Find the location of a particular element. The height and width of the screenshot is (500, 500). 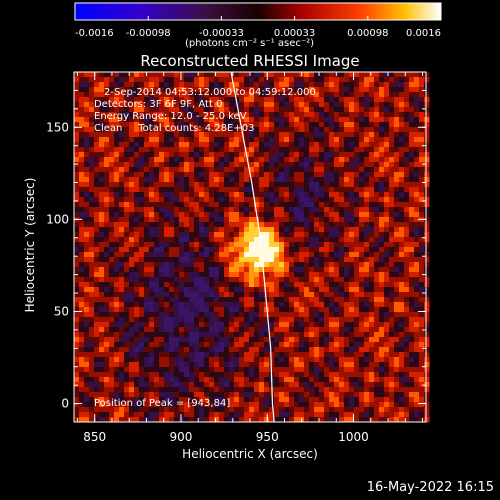

x-tick-label: 950 is located at coordinates (267, 437).